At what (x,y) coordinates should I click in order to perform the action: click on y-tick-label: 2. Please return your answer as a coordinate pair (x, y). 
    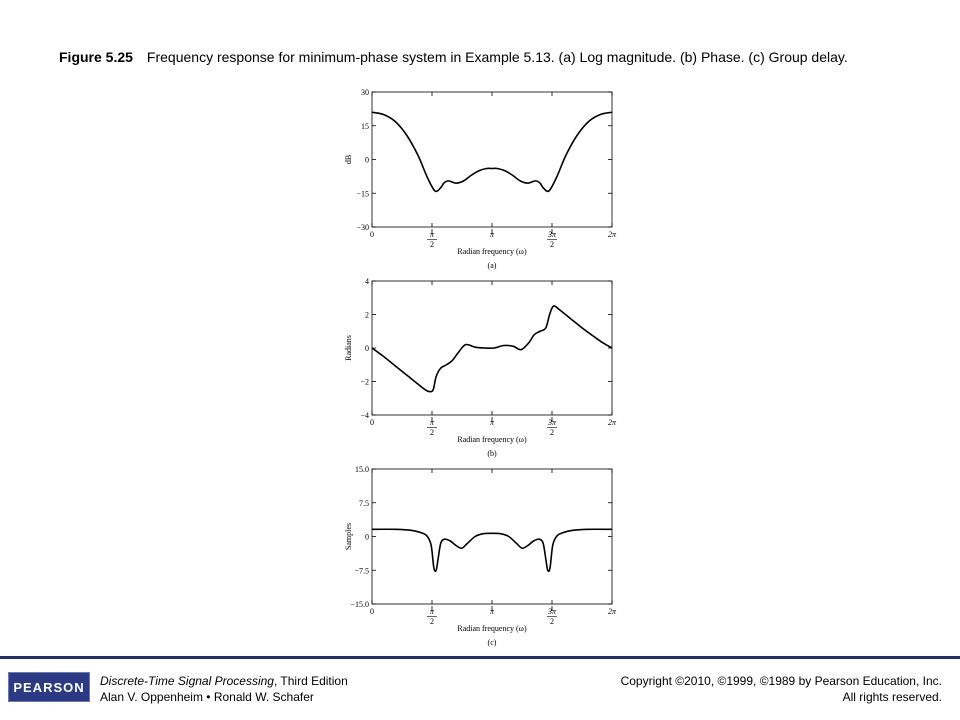
    Looking at the image, I should click on (367, 315).